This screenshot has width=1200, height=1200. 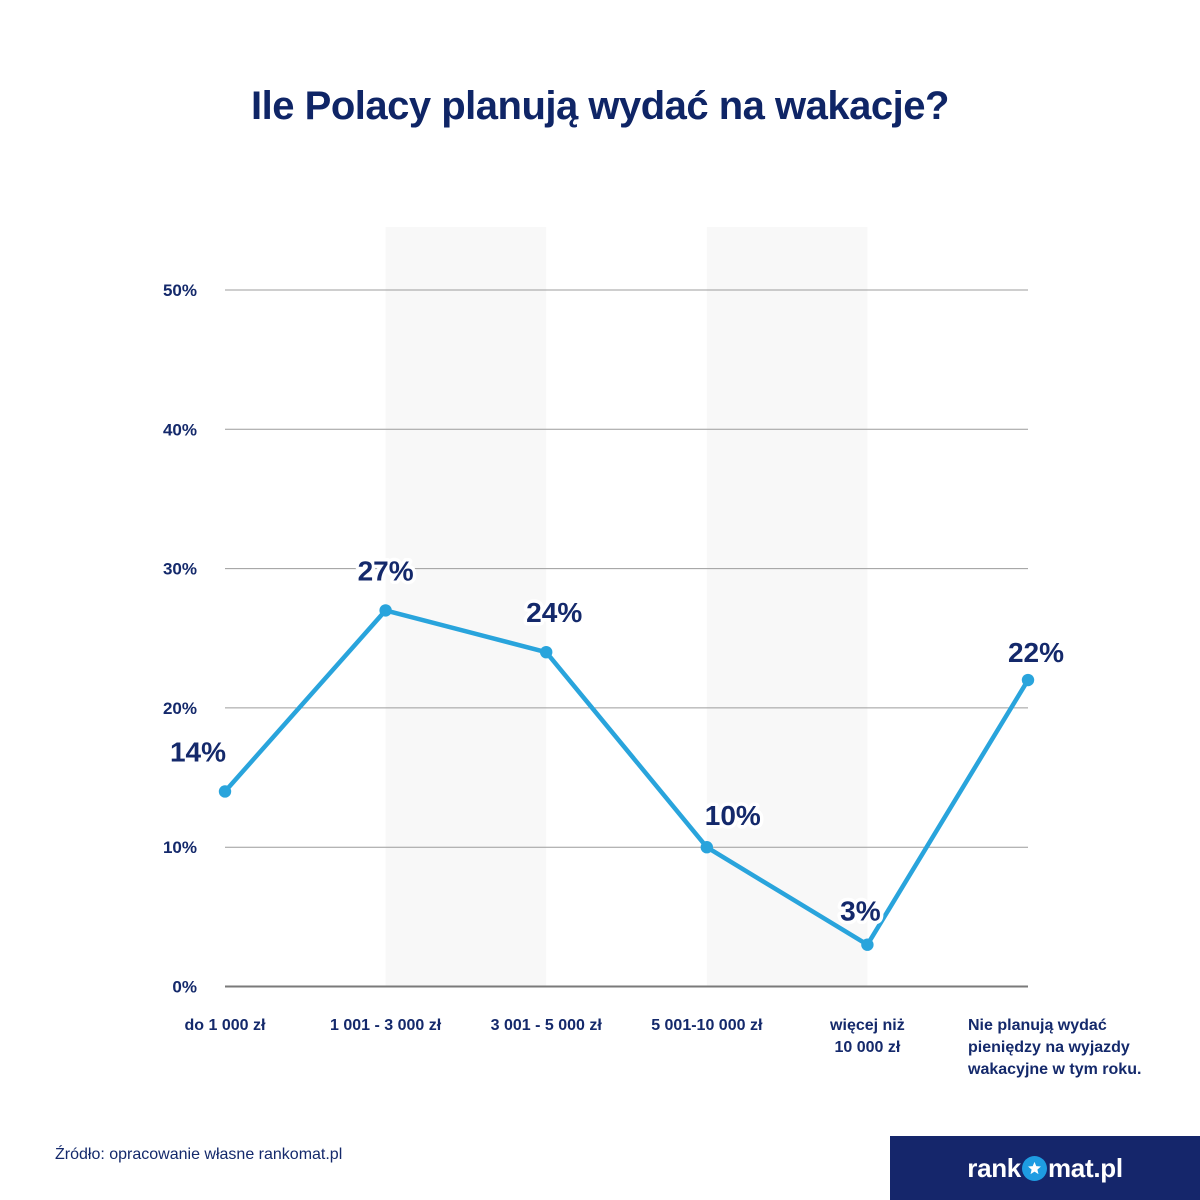 I want to click on data-point-label: 22%, so click(x=1036, y=652).